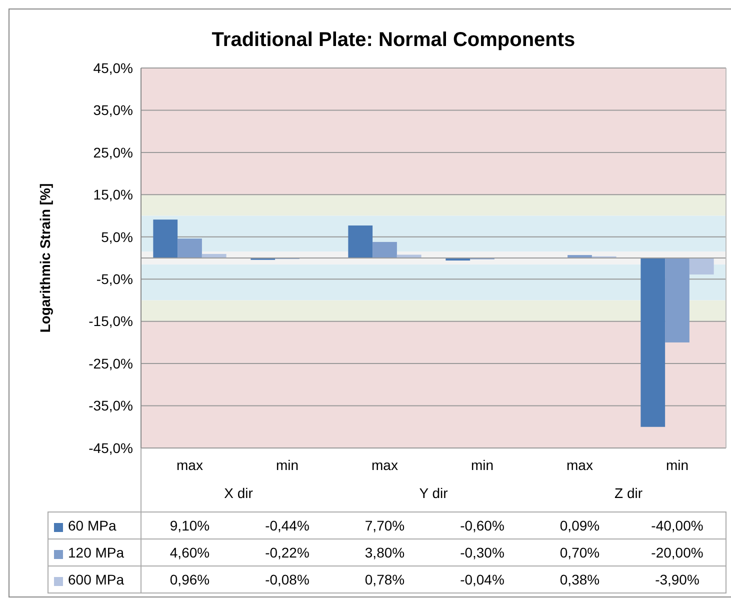  I want to click on y-axis-title: Logarithmic Strain [%], so click(45, 258).